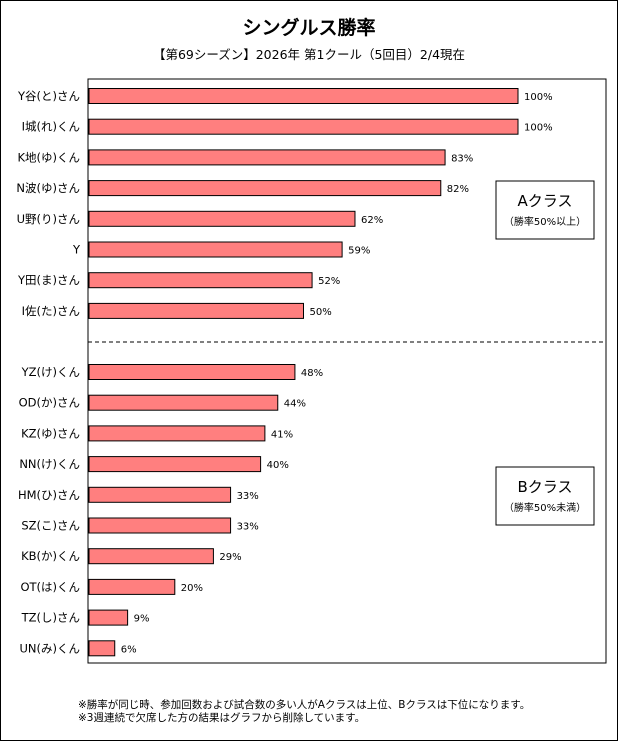 This screenshot has width=618, height=741. I want to click on value-label: 29%, so click(230, 557).